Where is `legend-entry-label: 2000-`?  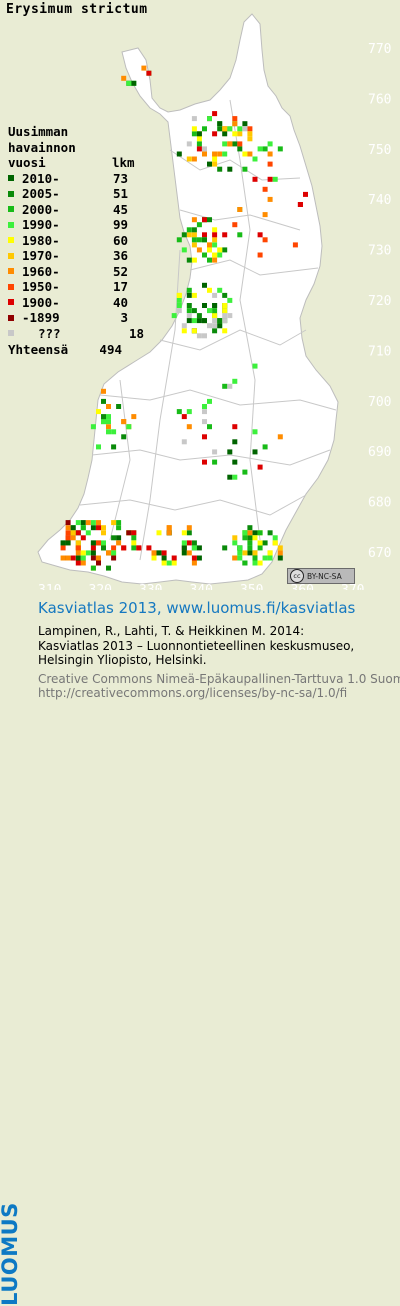
legend-entry-label: 2000- is located at coordinates (41, 209).